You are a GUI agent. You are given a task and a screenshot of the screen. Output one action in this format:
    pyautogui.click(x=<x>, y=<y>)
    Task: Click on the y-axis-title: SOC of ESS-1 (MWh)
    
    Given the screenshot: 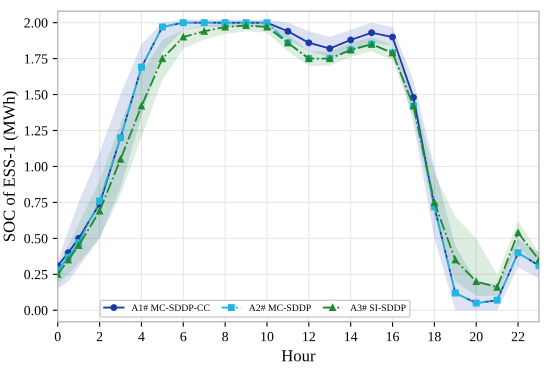 What is the action you would take?
    pyautogui.click(x=10, y=167)
    